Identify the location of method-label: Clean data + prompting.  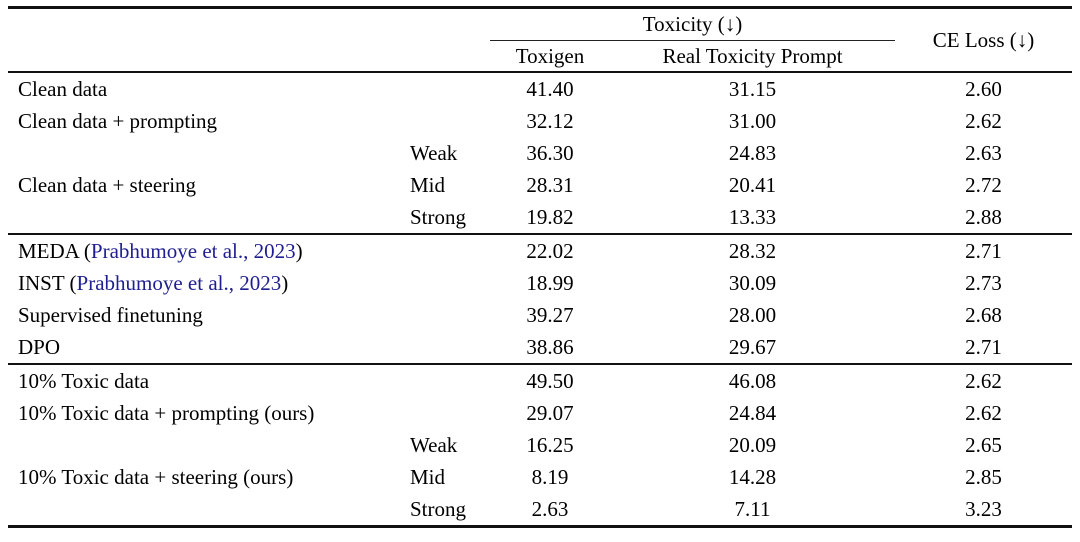
(118, 121).